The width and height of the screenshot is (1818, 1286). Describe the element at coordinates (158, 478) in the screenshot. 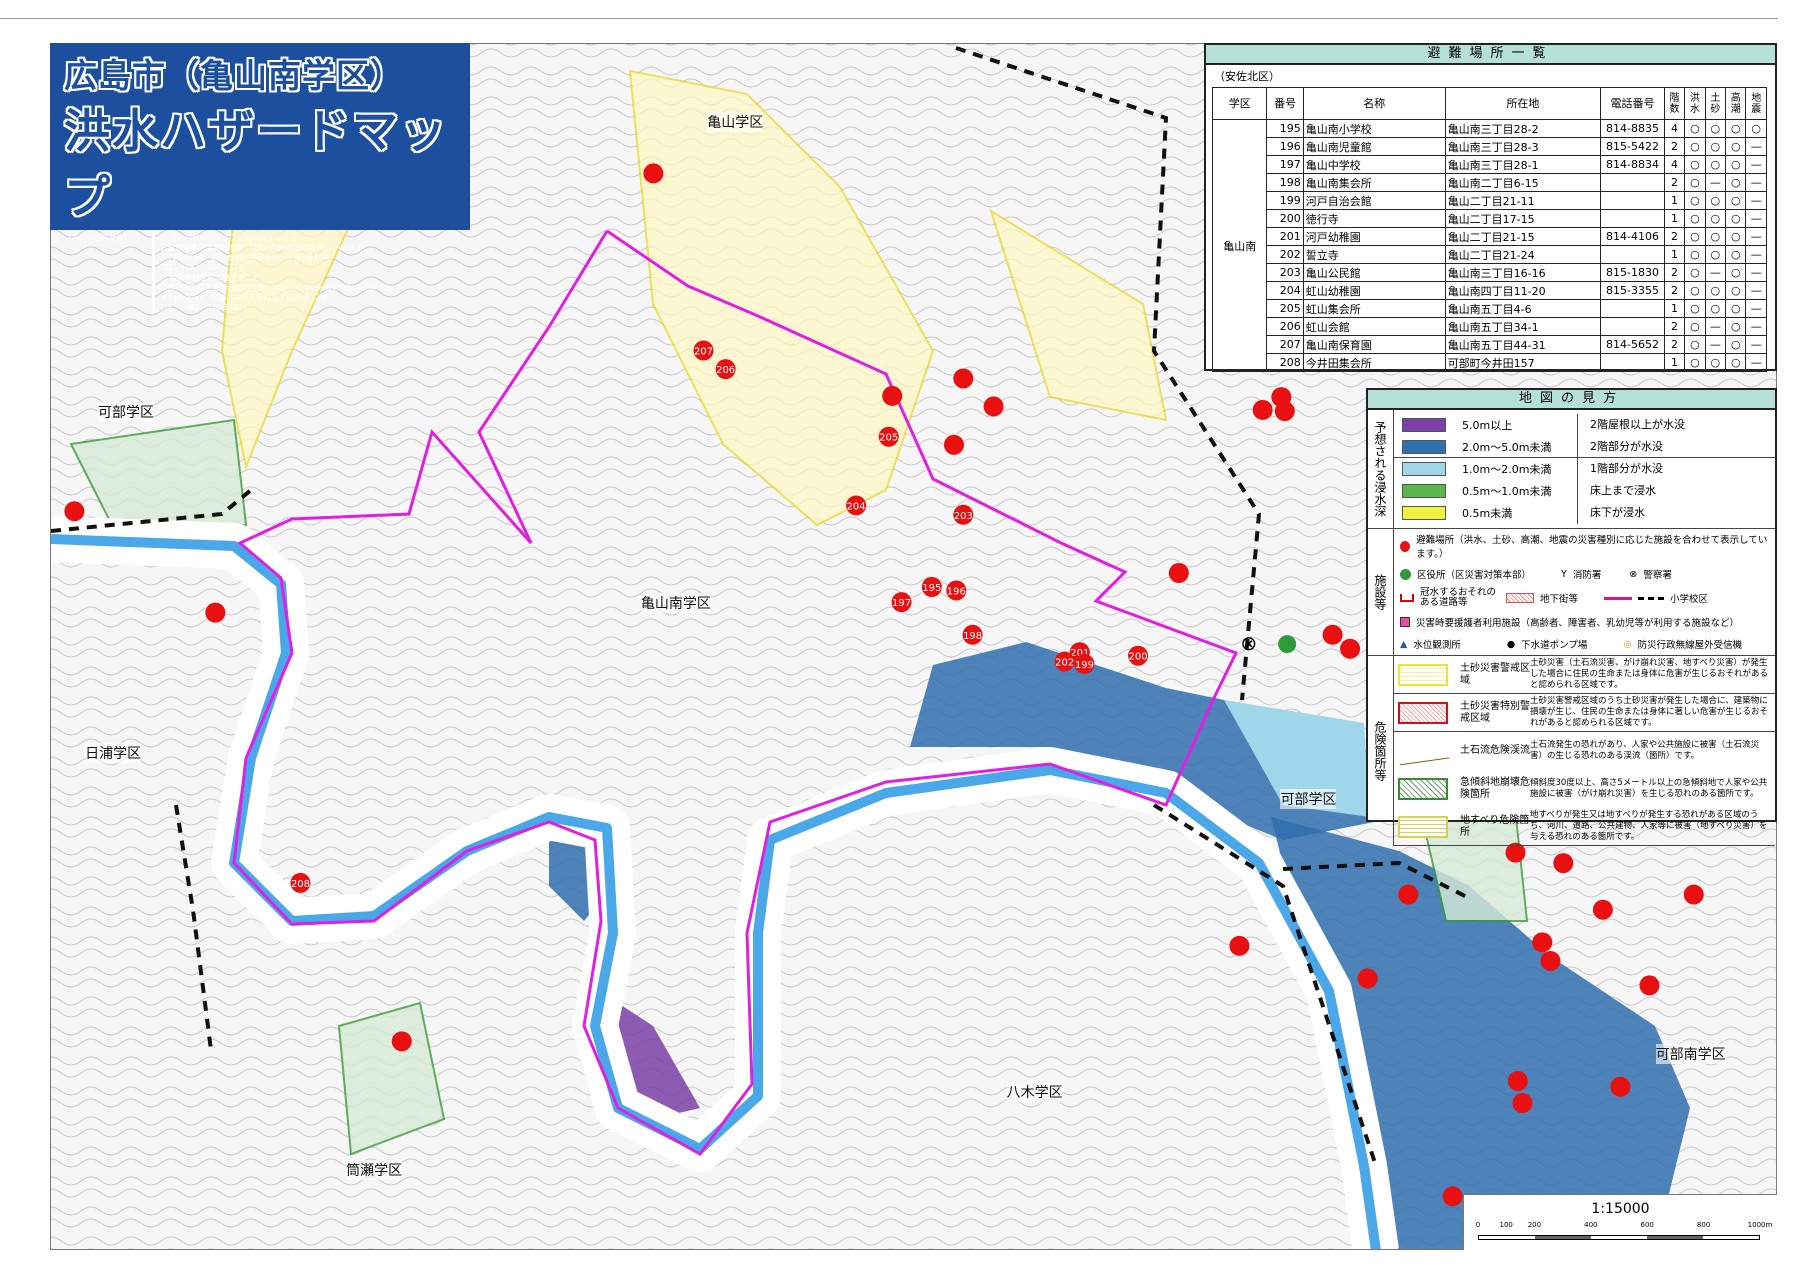

I see `steep-slope-area` at that location.